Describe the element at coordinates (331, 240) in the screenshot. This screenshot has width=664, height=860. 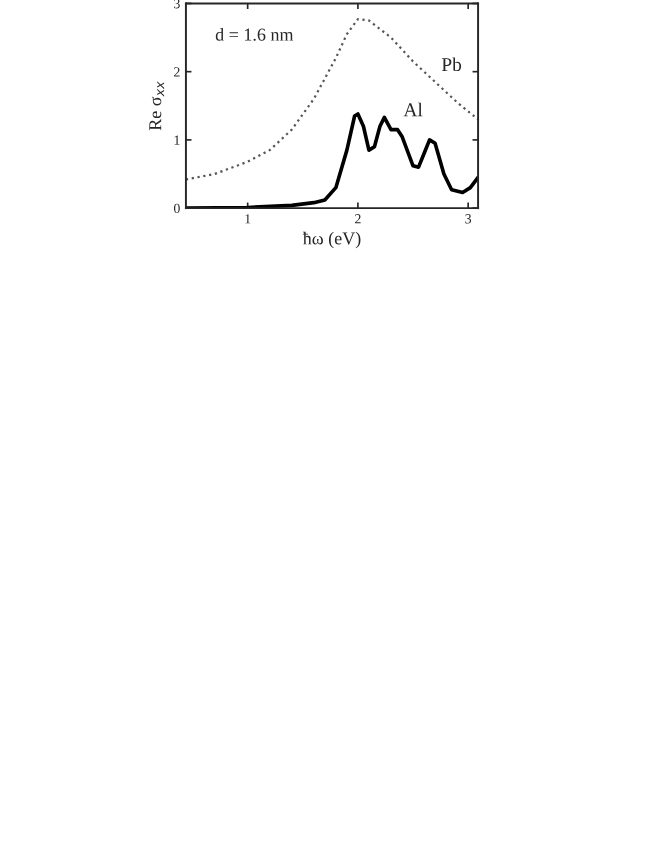
I see `x-axis-title: ħω (eV)` at that location.